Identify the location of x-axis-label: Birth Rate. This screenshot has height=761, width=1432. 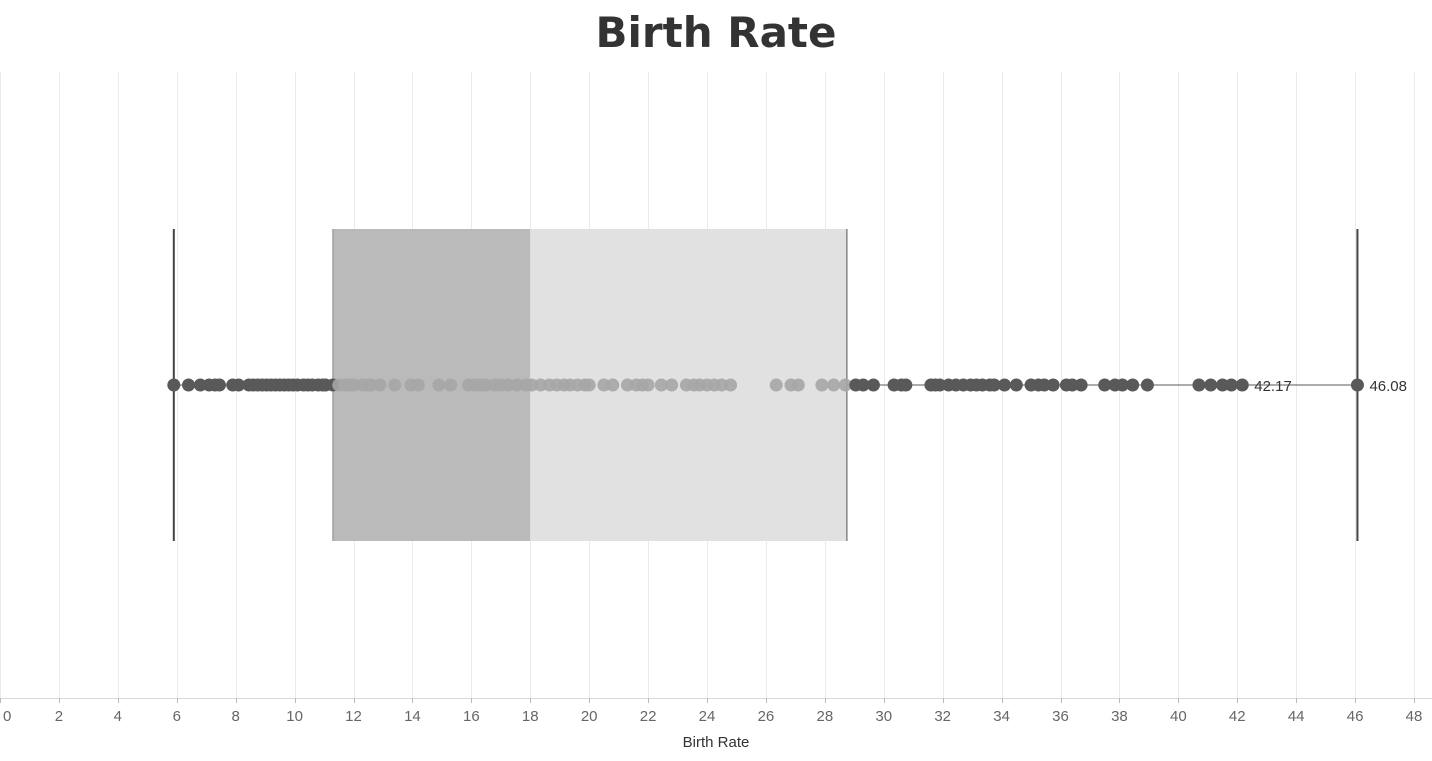
(716, 742).